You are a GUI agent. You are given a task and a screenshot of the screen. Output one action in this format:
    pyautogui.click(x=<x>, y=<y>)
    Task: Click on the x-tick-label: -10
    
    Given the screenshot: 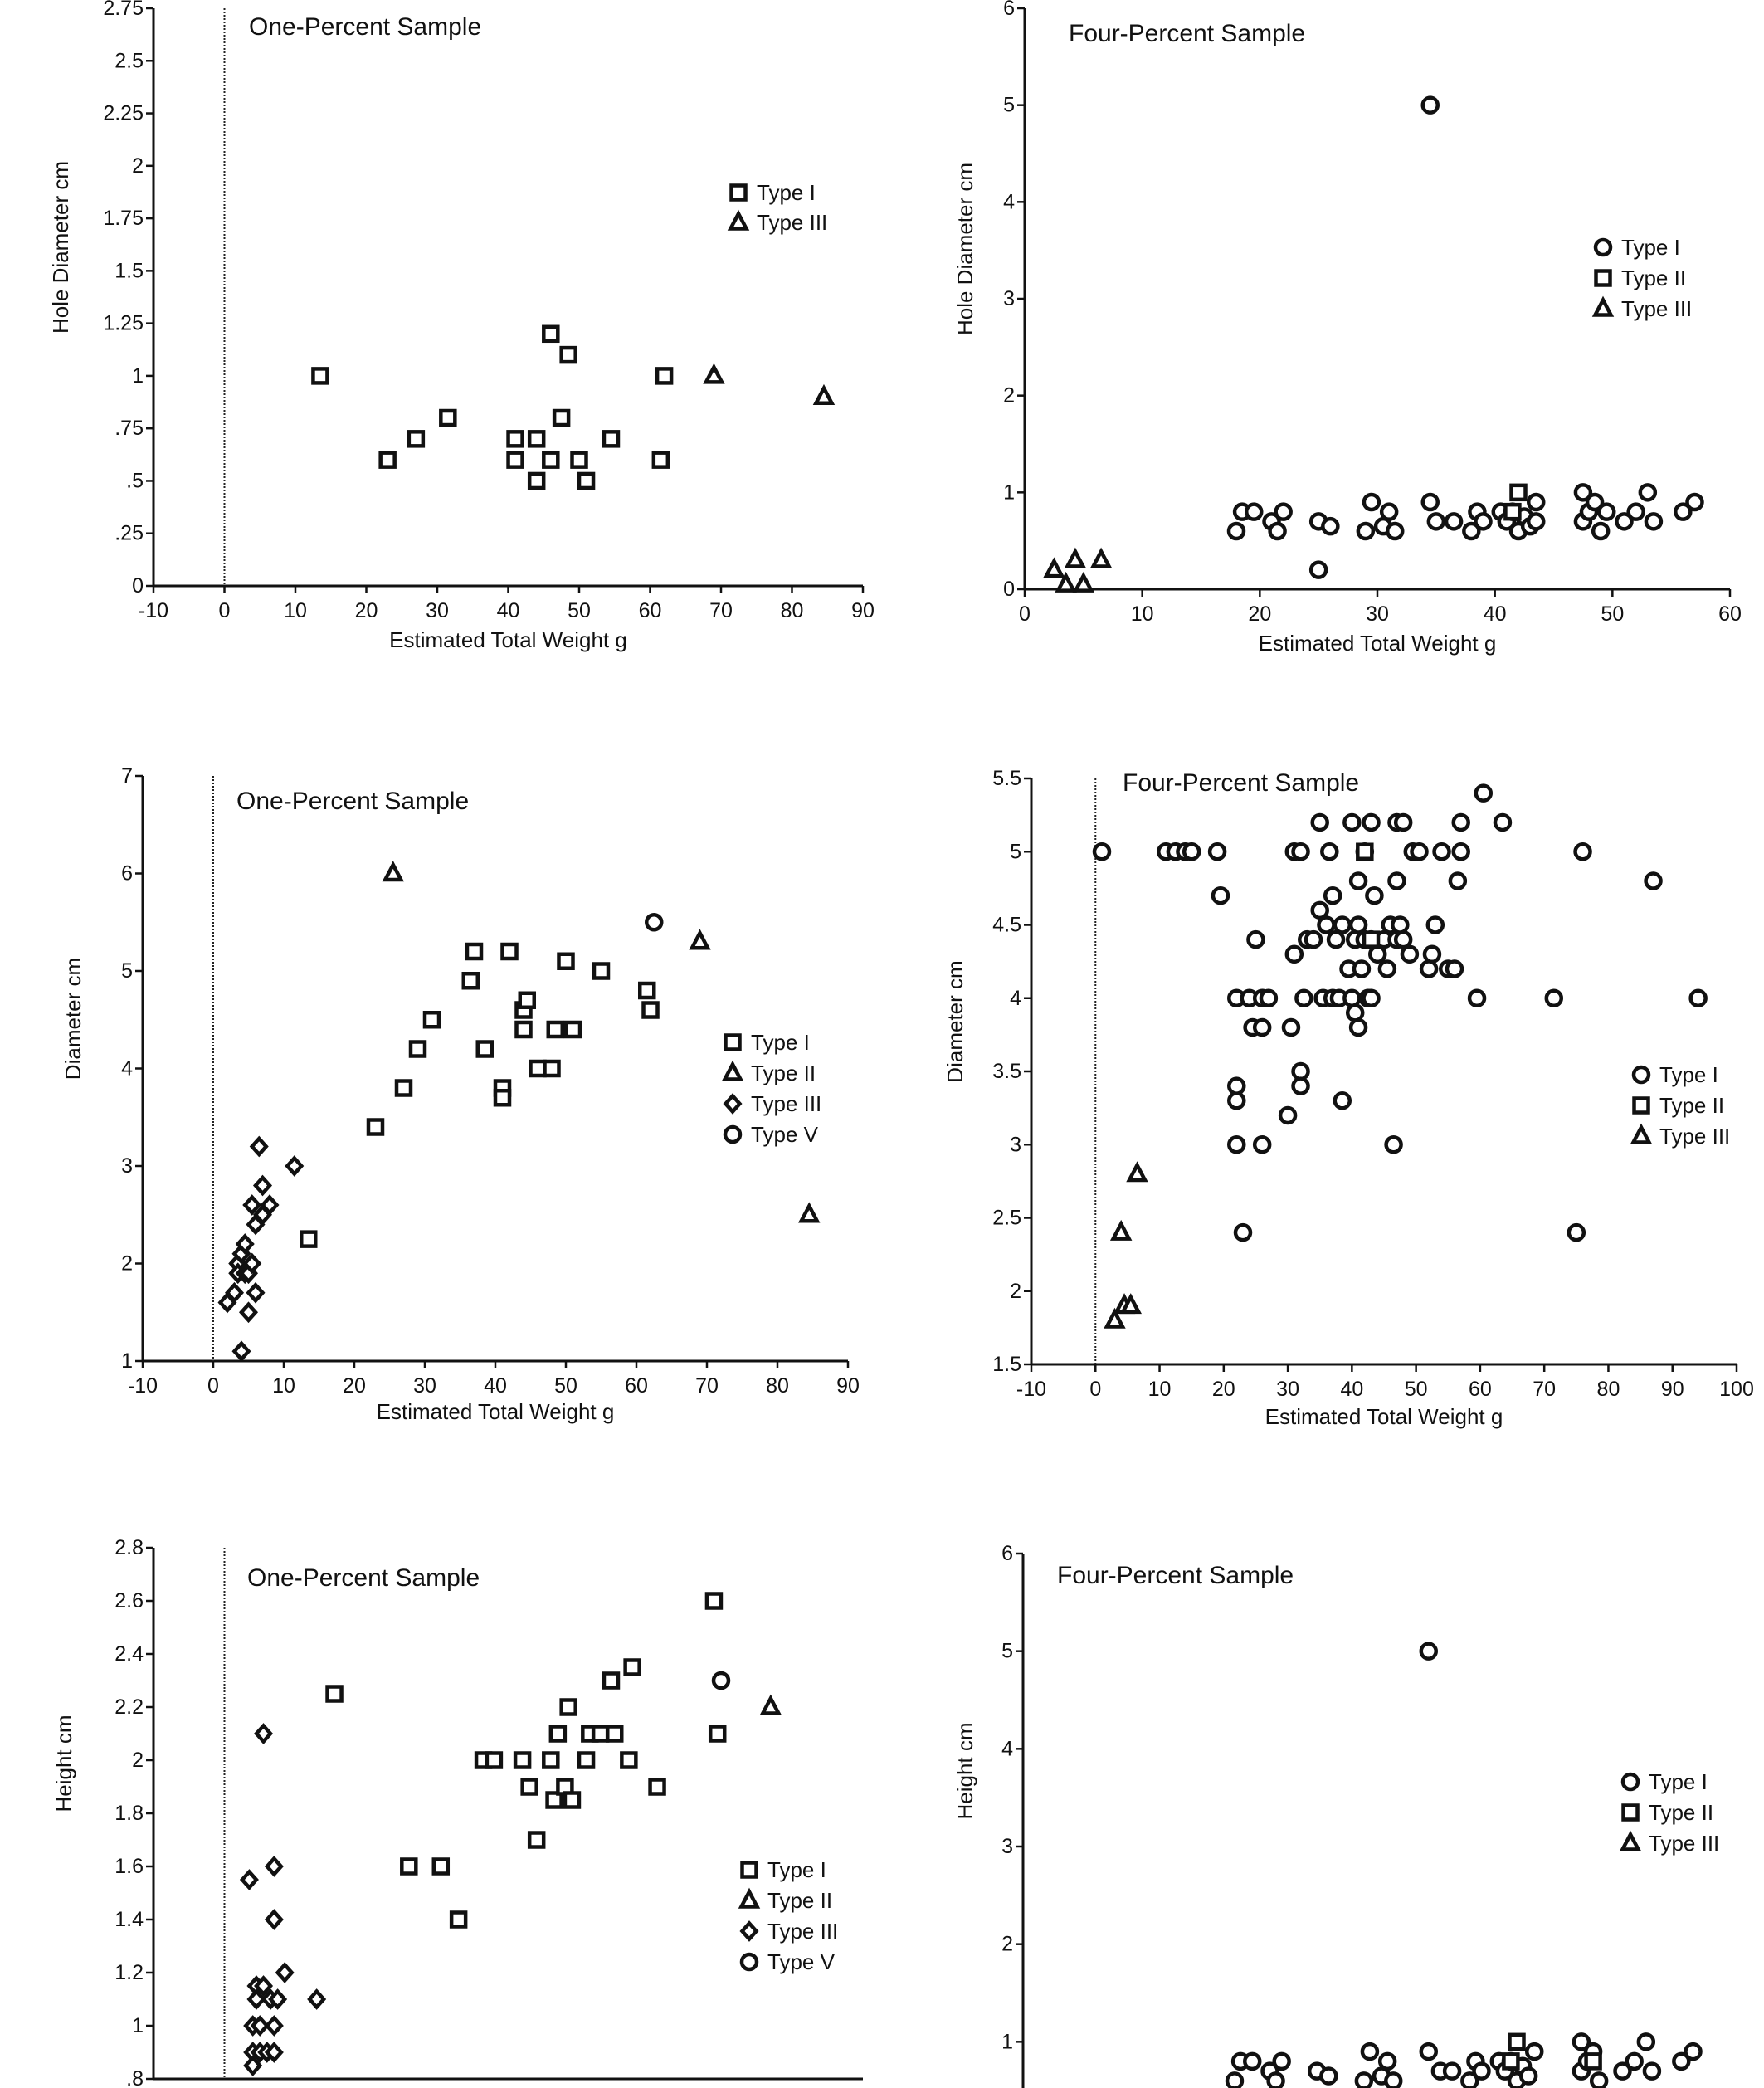 What is the action you would take?
    pyautogui.click(x=153, y=610)
    